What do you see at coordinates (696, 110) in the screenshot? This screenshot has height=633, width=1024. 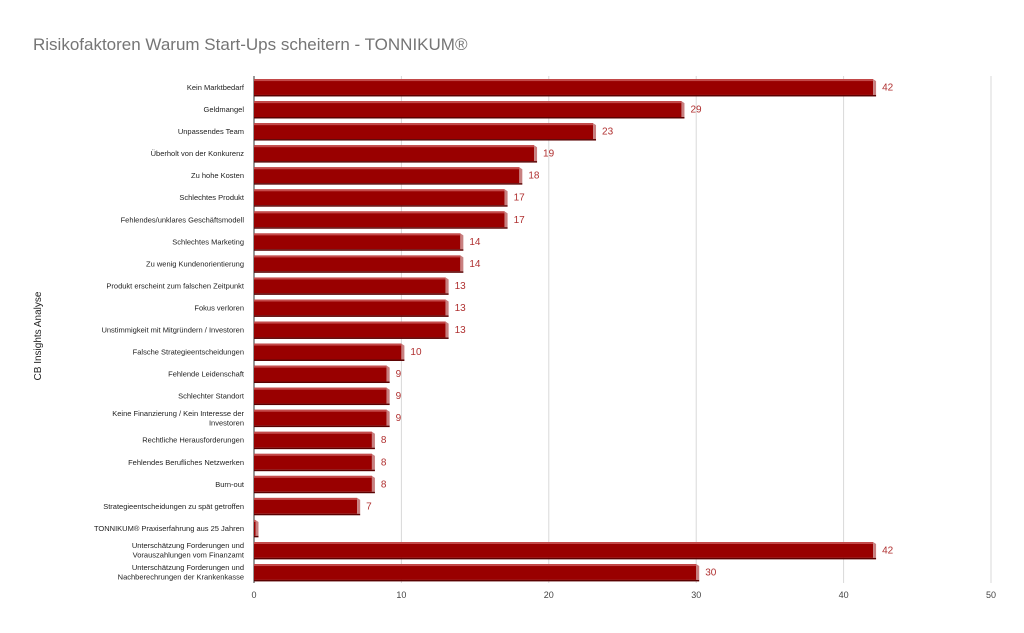 I see `data-label: 29` at bounding box center [696, 110].